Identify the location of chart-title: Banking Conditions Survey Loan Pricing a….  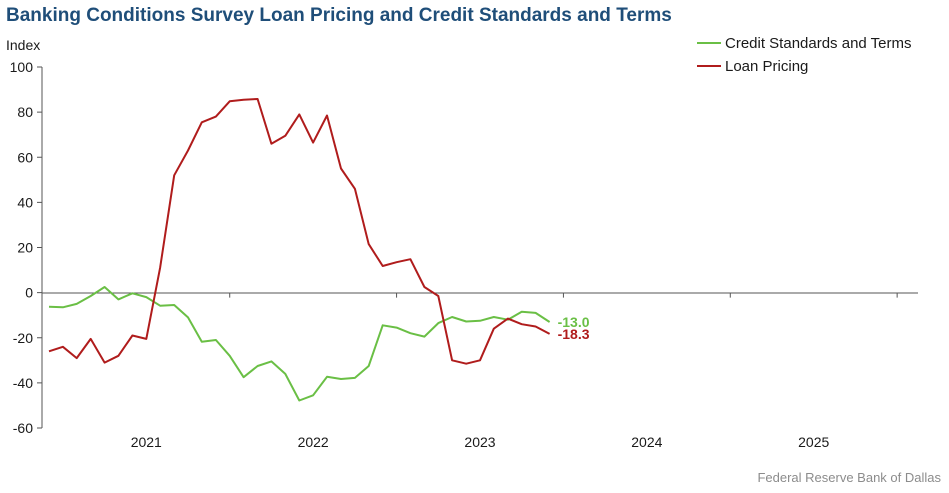
(339, 15).